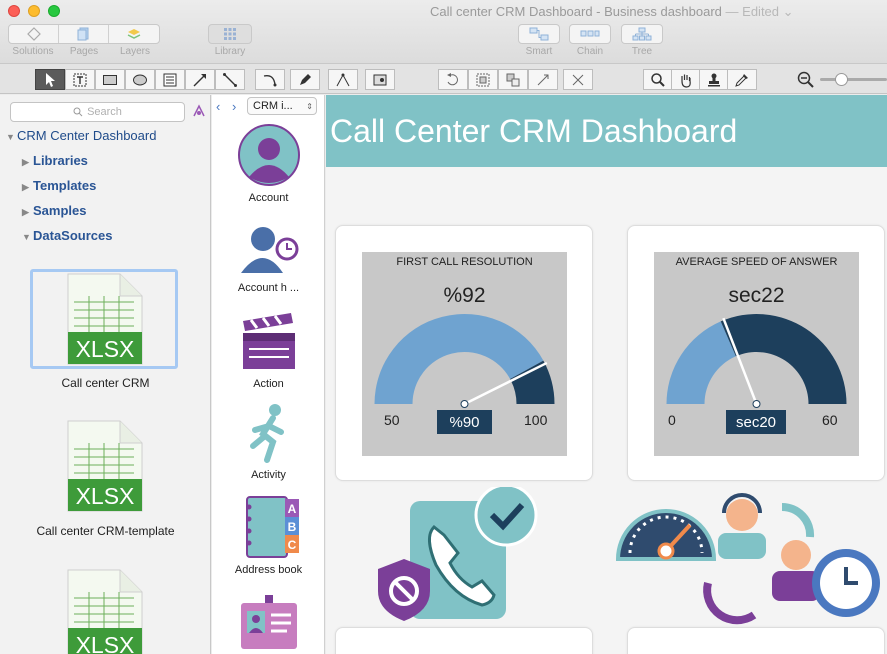 The height and width of the screenshot is (654, 887). What do you see at coordinates (230, 51) in the screenshot?
I see `library-label: Library` at bounding box center [230, 51].